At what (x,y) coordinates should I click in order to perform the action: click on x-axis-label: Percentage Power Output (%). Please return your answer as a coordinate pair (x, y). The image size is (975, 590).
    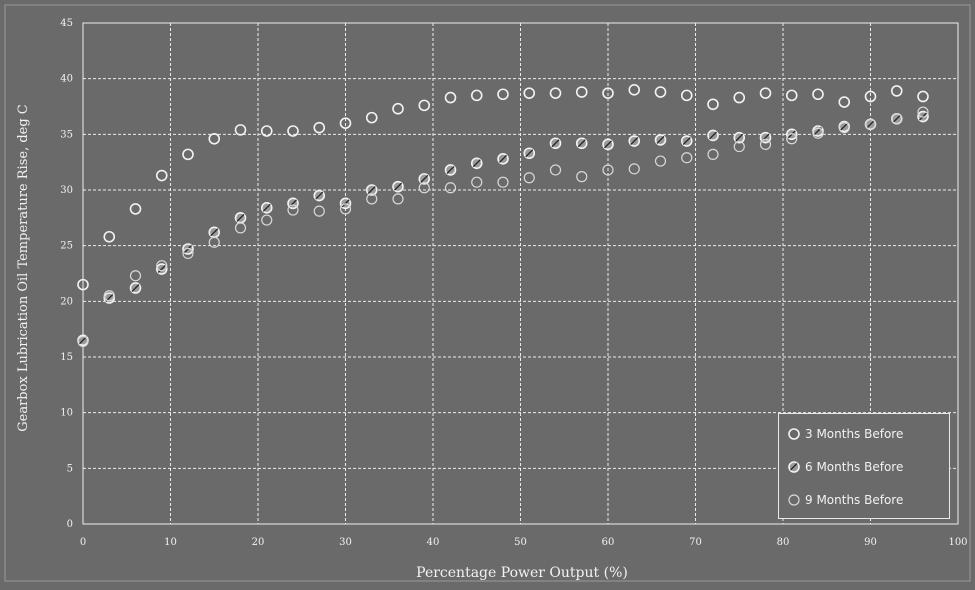
    Looking at the image, I should click on (522, 573).